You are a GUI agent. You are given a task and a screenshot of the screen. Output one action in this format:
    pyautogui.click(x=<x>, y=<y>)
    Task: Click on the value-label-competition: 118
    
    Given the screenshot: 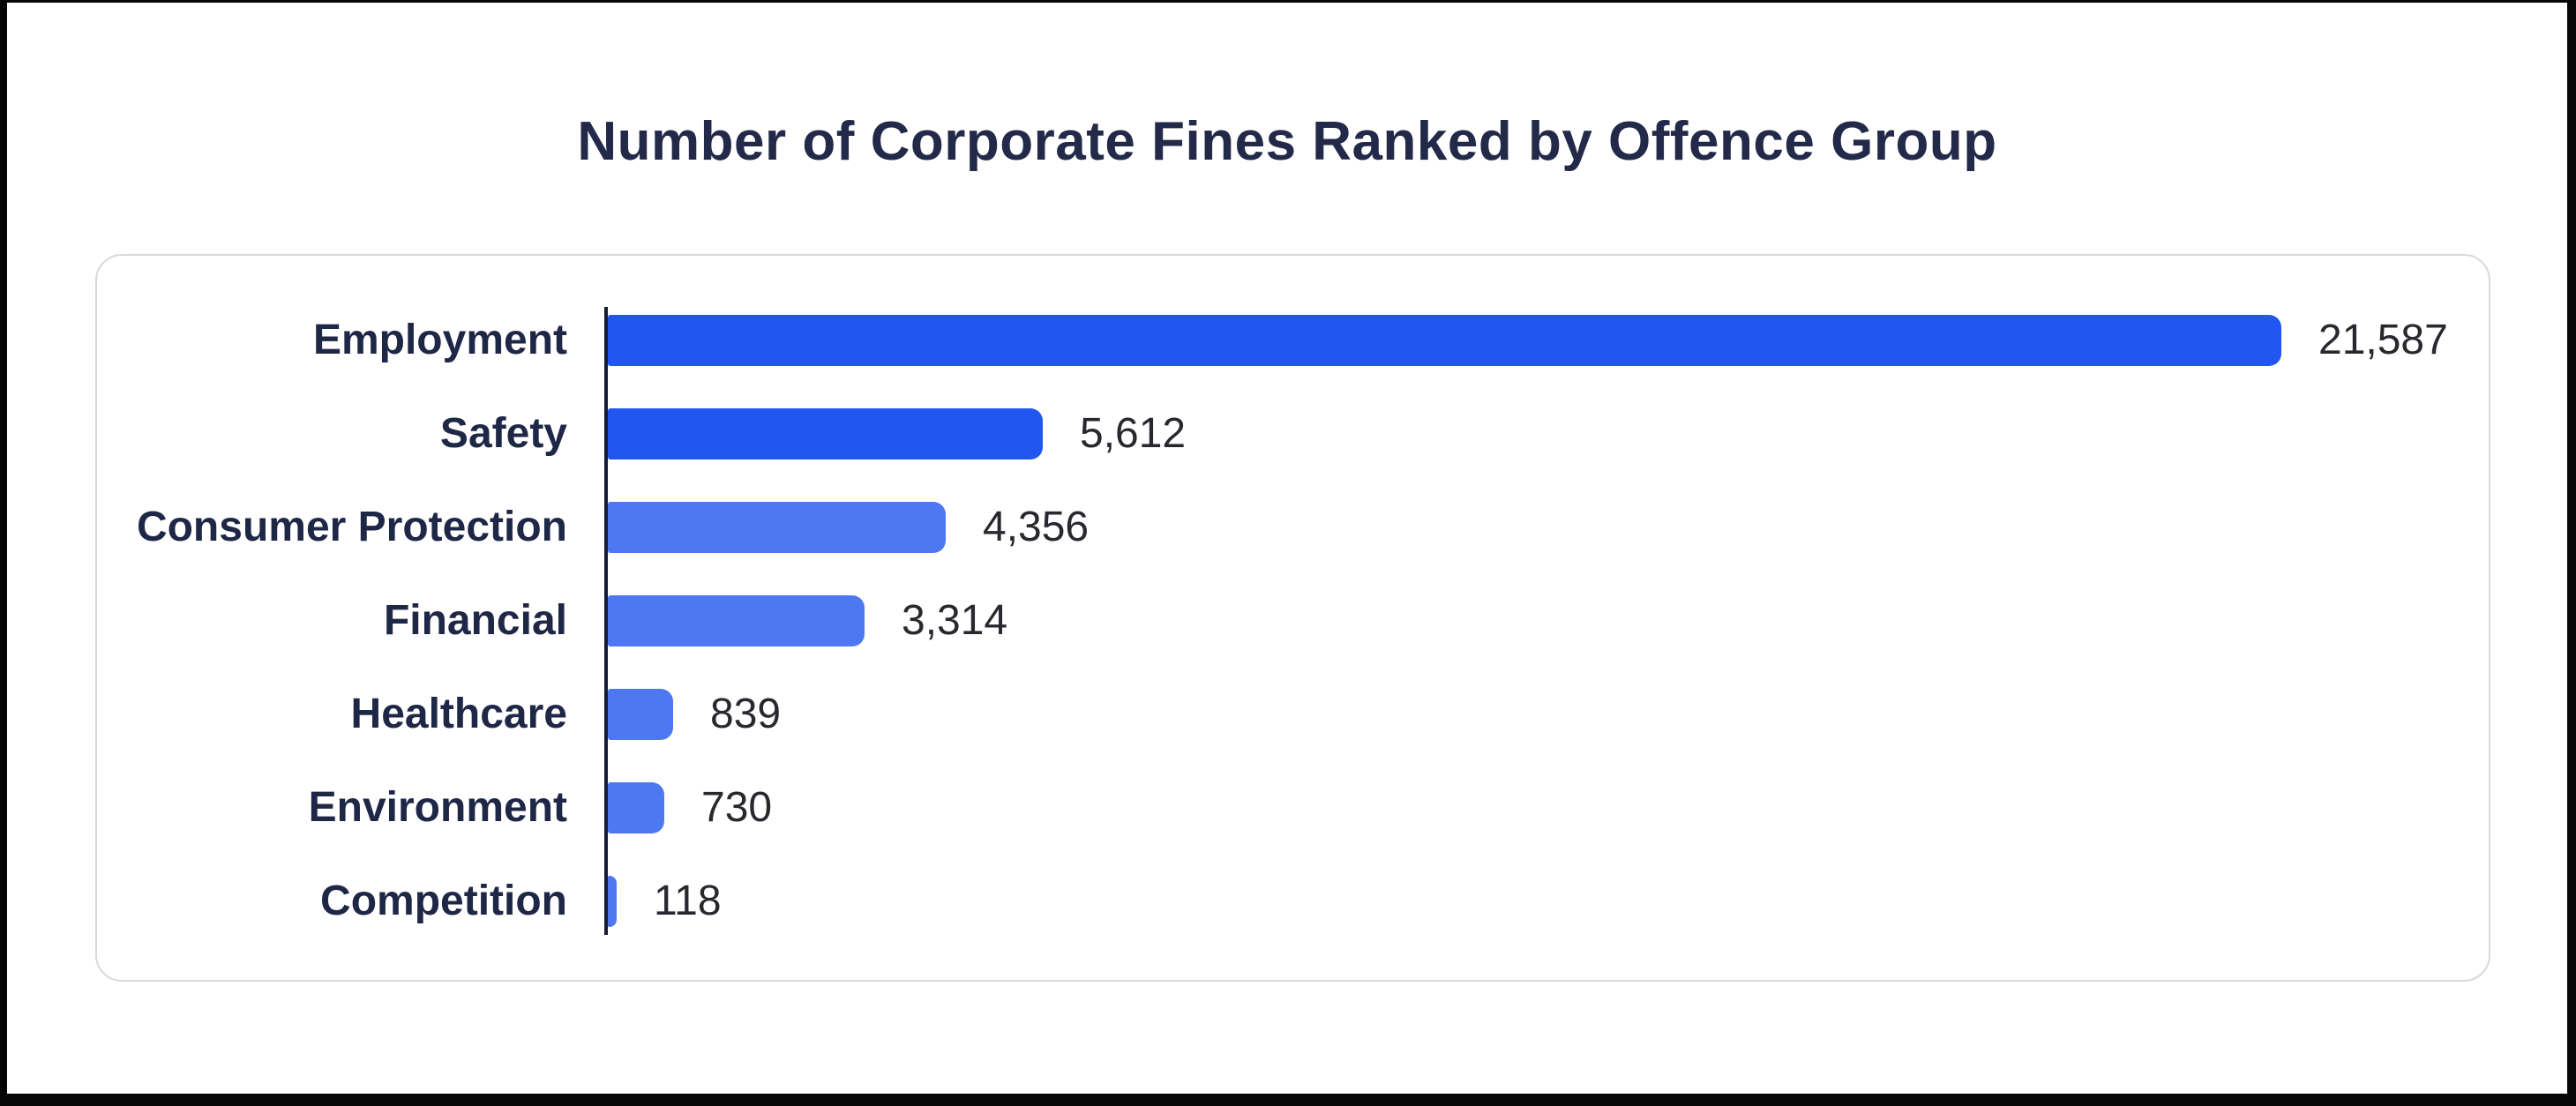 What is the action you would take?
    pyautogui.click(x=688, y=901)
    